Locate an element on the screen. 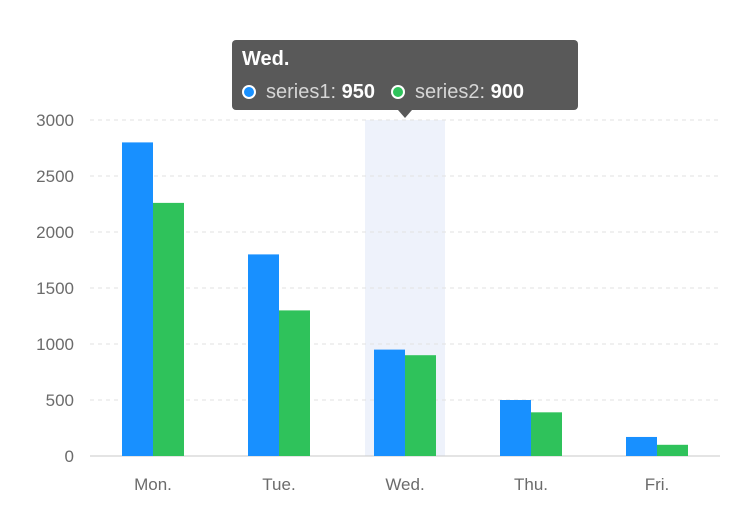 This screenshot has width=750, height=520. bar-series1-tue is located at coordinates (263, 355).